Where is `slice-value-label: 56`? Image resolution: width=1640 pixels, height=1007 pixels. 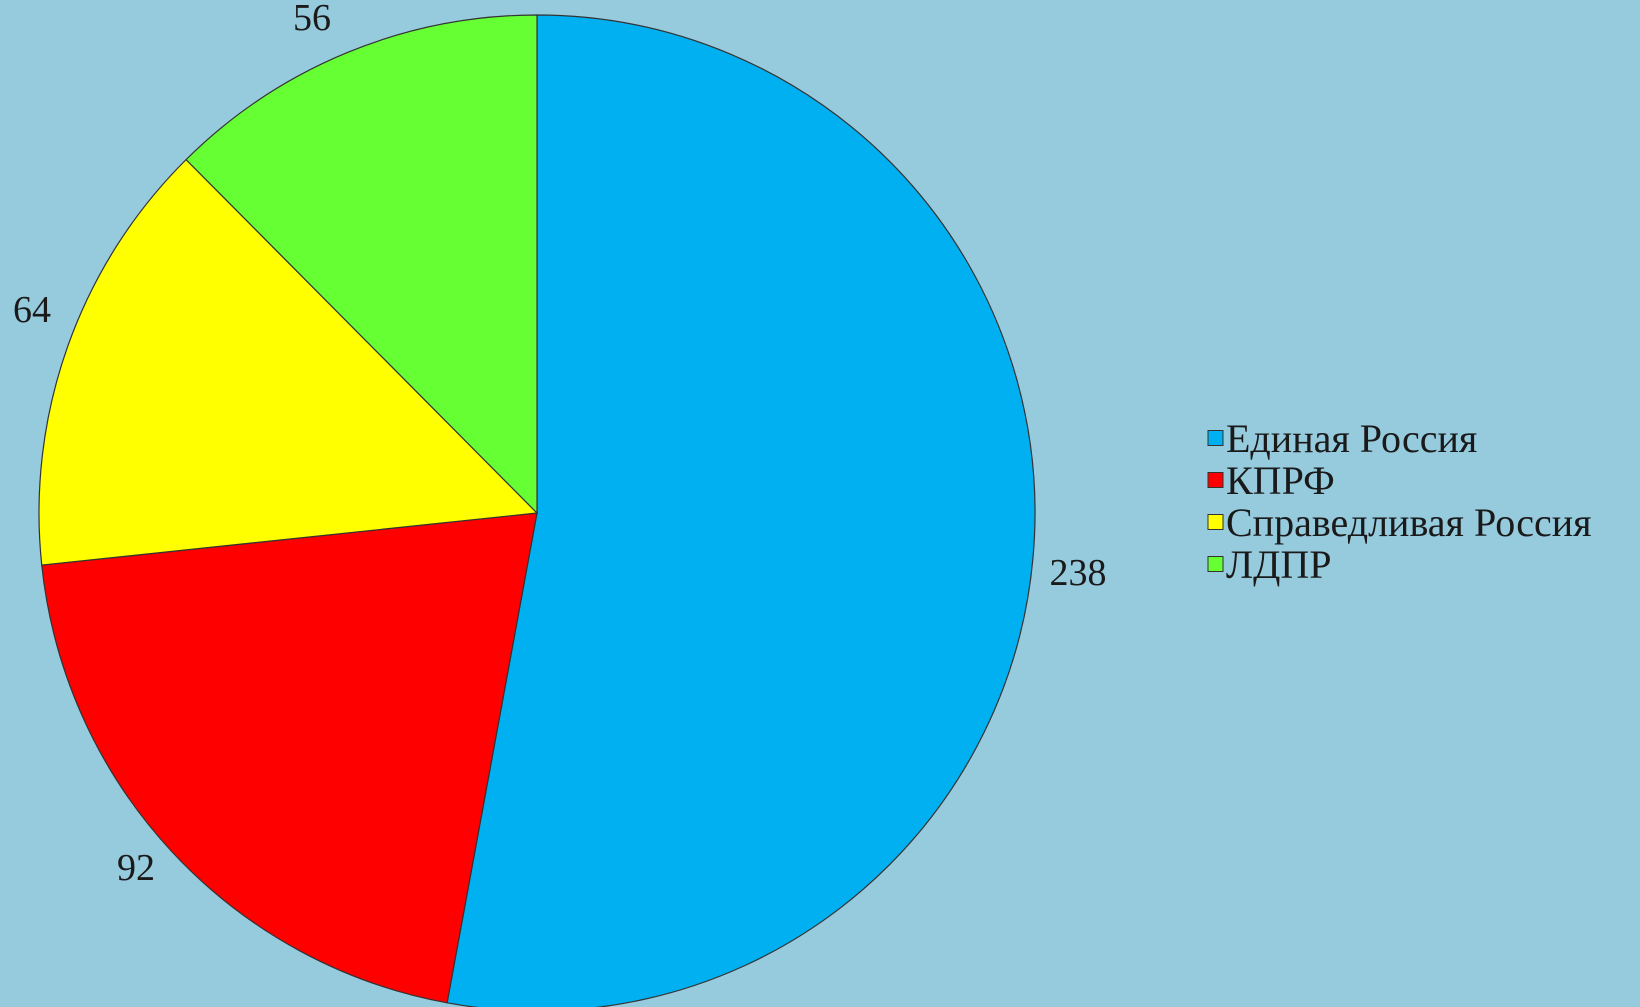
slice-value-label: 56 is located at coordinates (312, 19).